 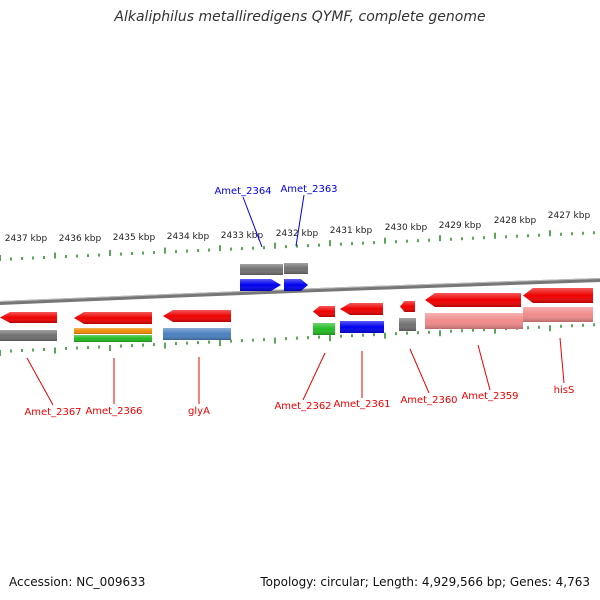 What do you see at coordinates (569, 216) in the screenshot?
I see `kbp-label: 2427 kbp` at bounding box center [569, 216].